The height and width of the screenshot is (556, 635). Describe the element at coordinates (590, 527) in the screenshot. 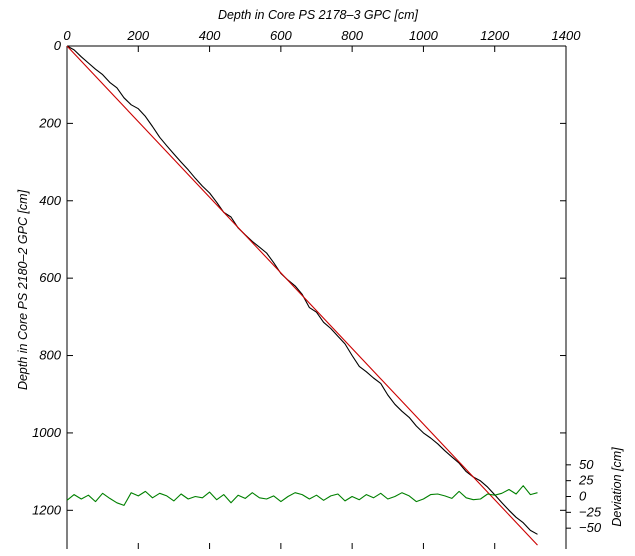

I see `deviation-tick-label: −50` at that location.